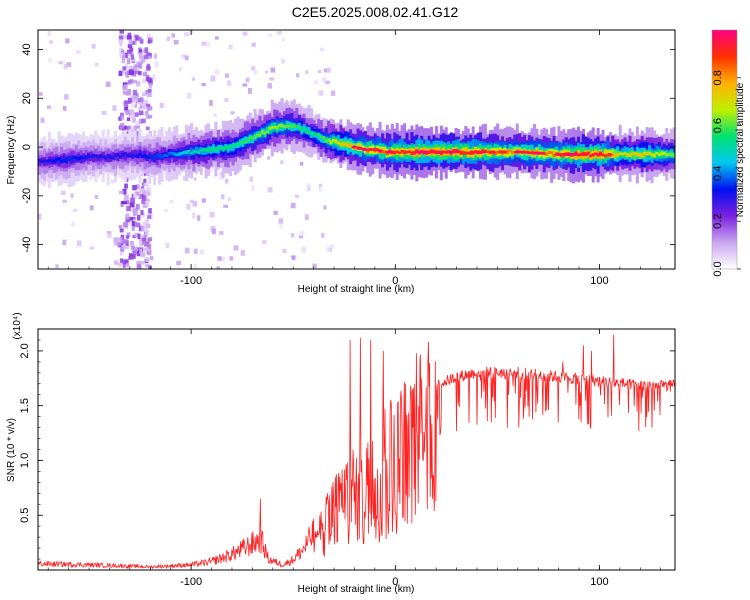 Image resolution: width=750 pixels, height=600 pixels. What do you see at coordinates (27, 245) in the screenshot?
I see `spectrogram-y-tick-label: -40` at bounding box center [27, 245].